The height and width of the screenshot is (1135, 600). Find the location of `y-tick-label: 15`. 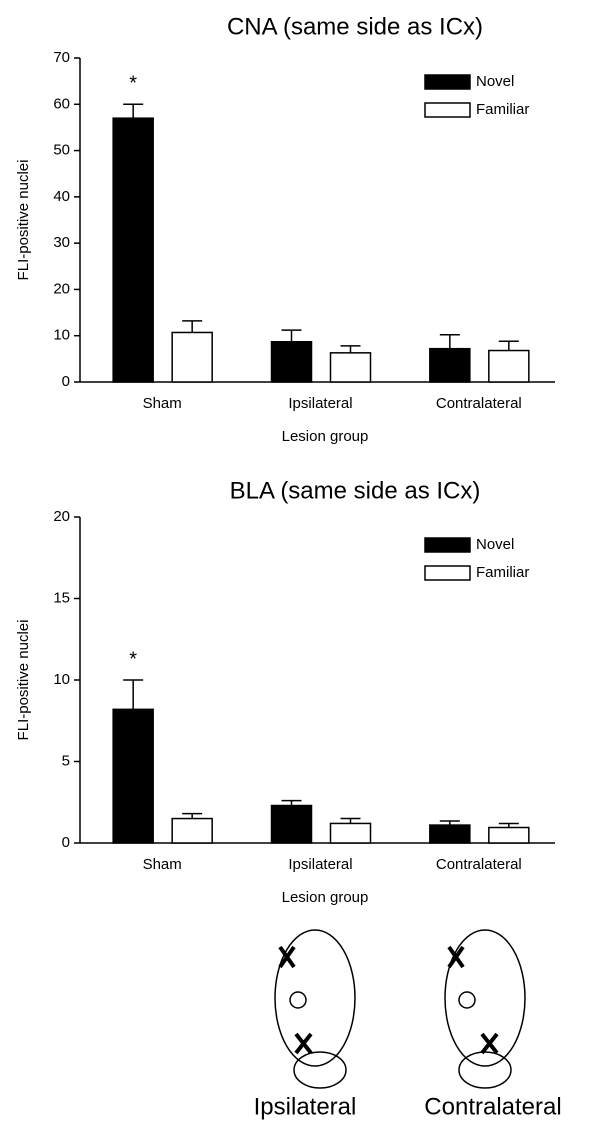

y-tick-label: 15 is located at coordinates (61, 597).